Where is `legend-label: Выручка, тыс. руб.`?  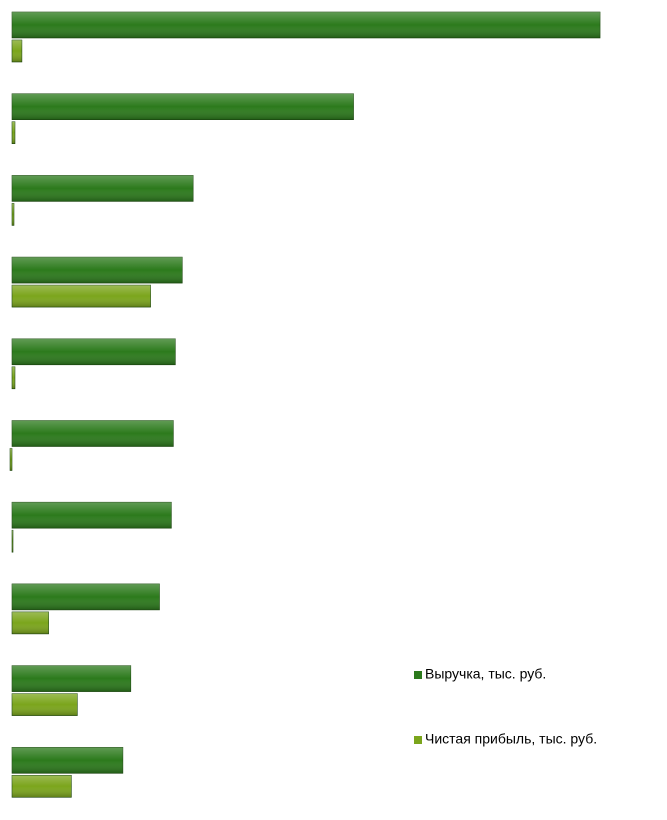 legend-label: Выручка, тыс. руб. is located at coordinates (485, 674).